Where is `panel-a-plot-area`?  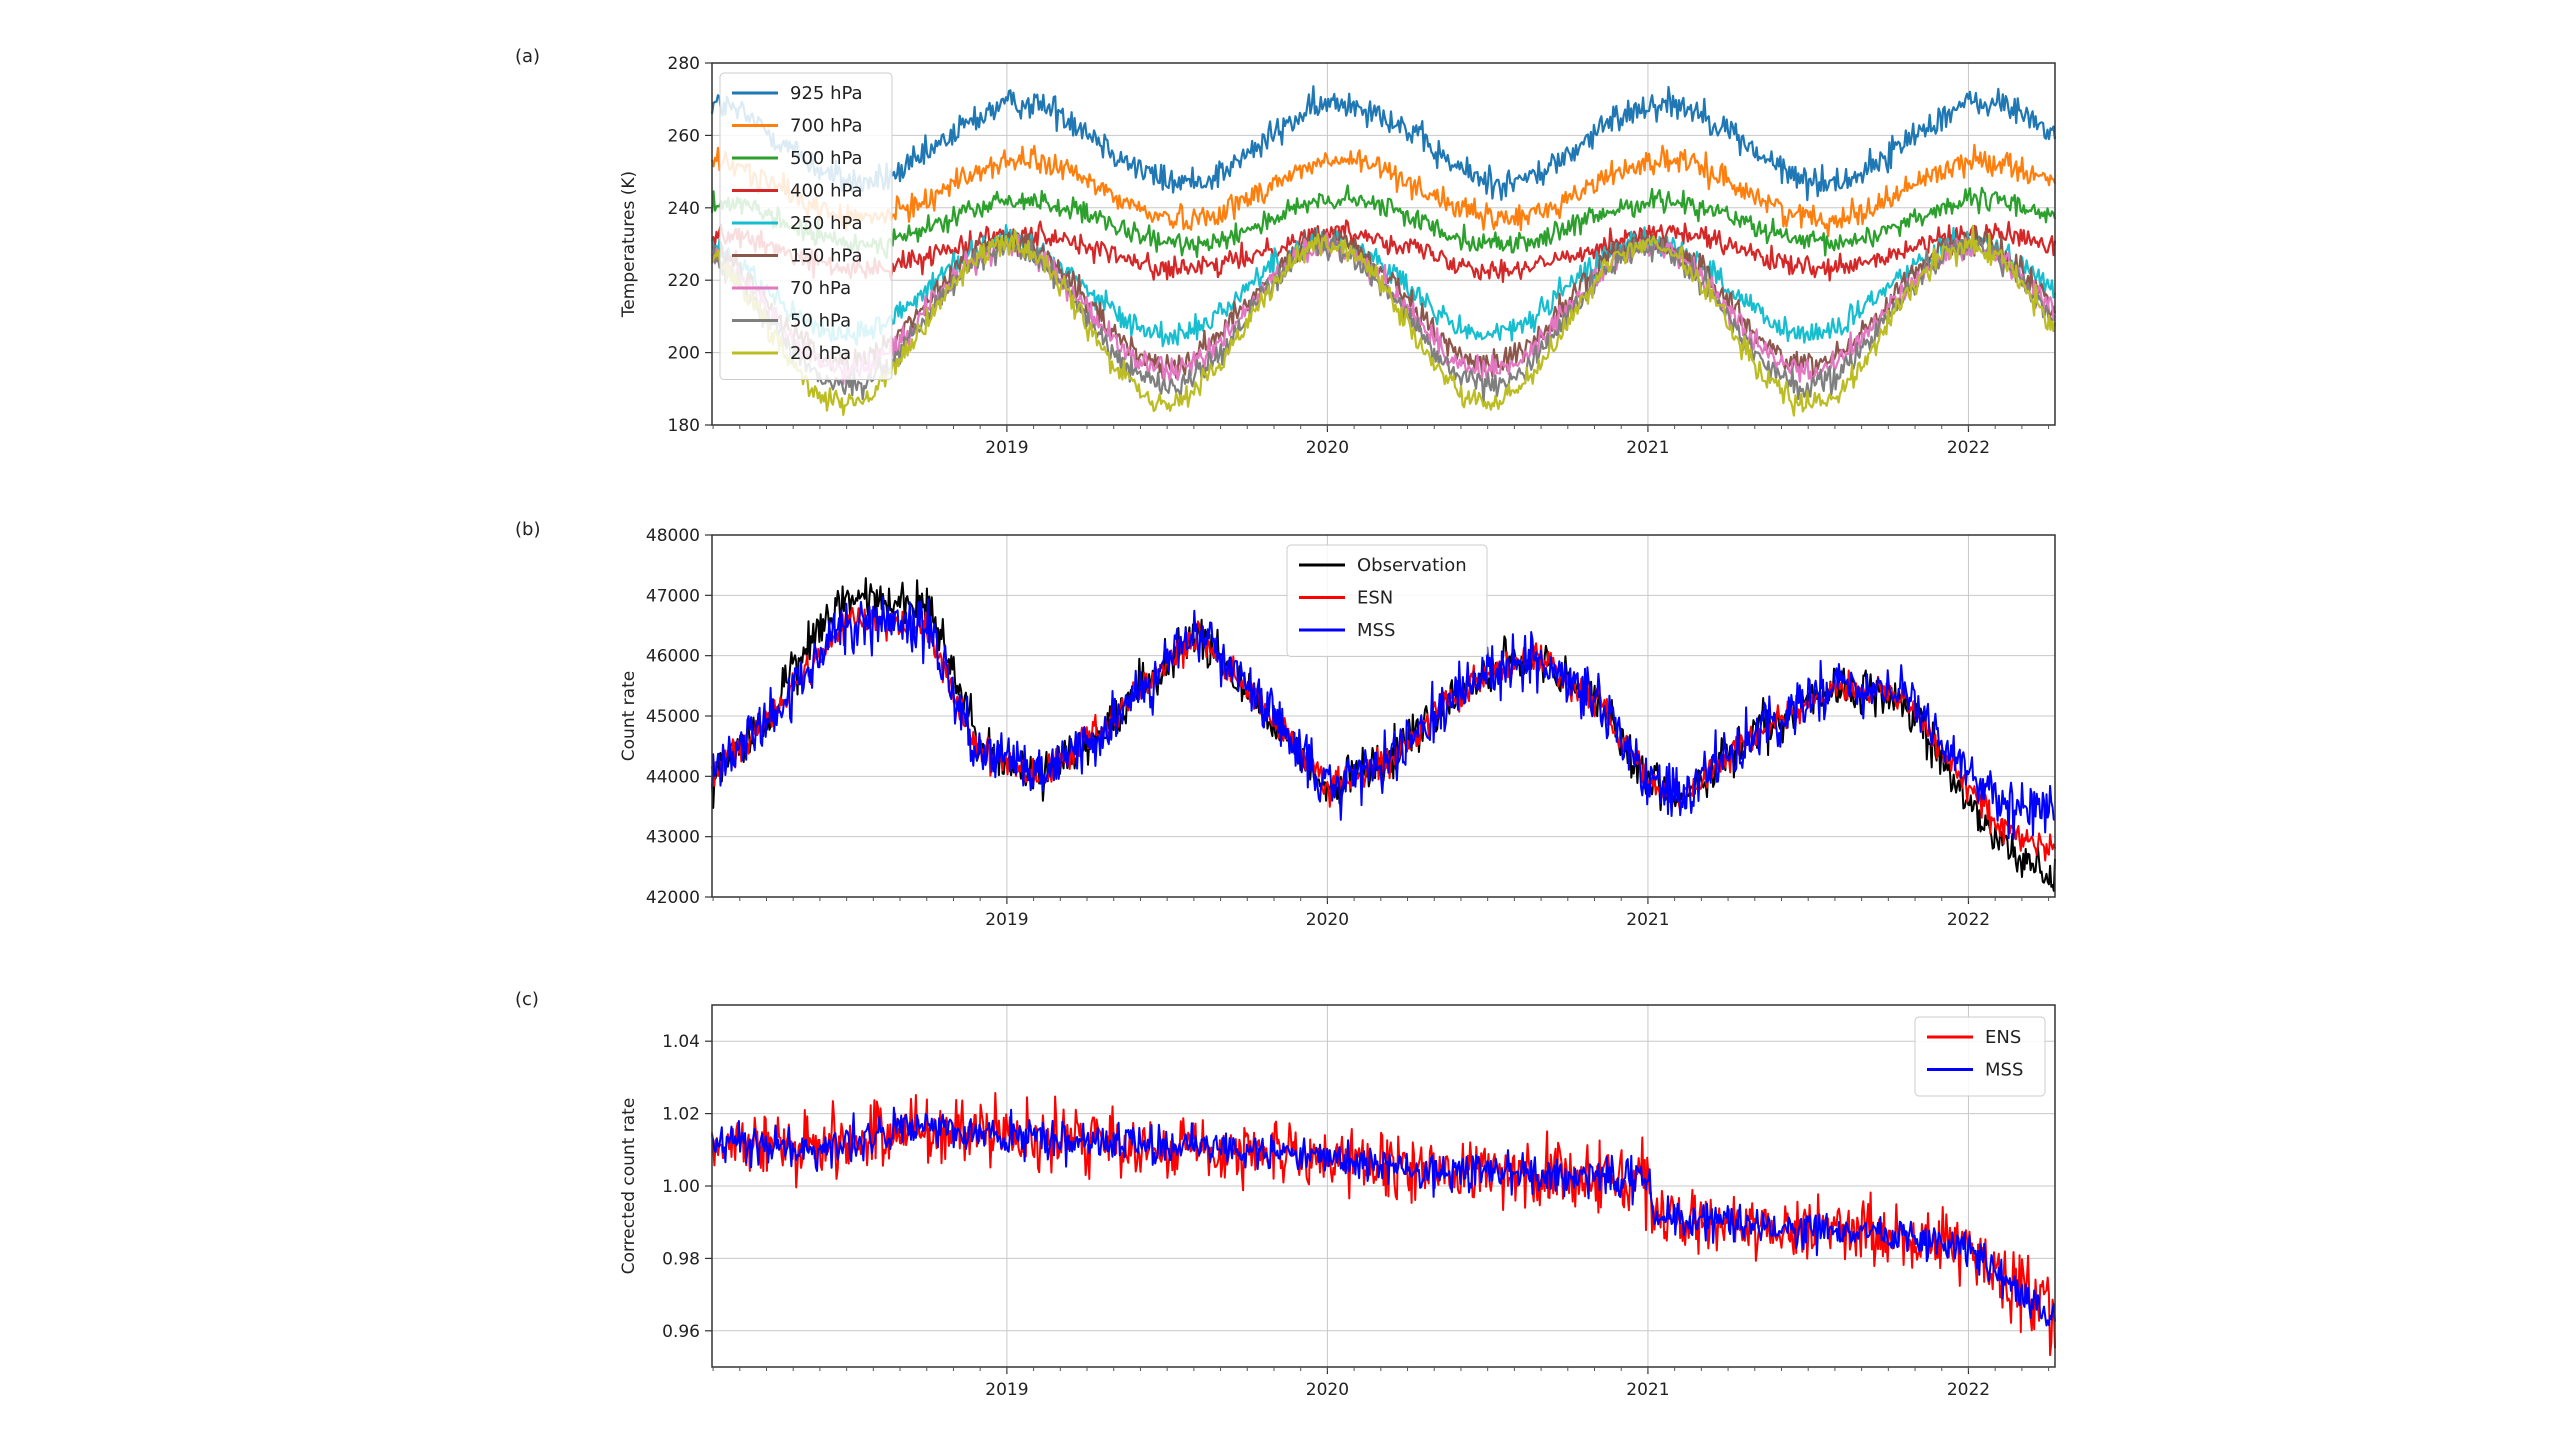 panel-a-plot-area is located at coordinates (1383, 251).